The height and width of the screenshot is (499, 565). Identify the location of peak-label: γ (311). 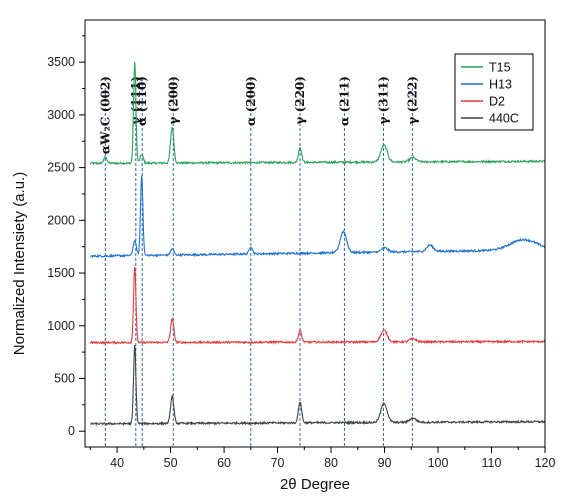
(383, 100).